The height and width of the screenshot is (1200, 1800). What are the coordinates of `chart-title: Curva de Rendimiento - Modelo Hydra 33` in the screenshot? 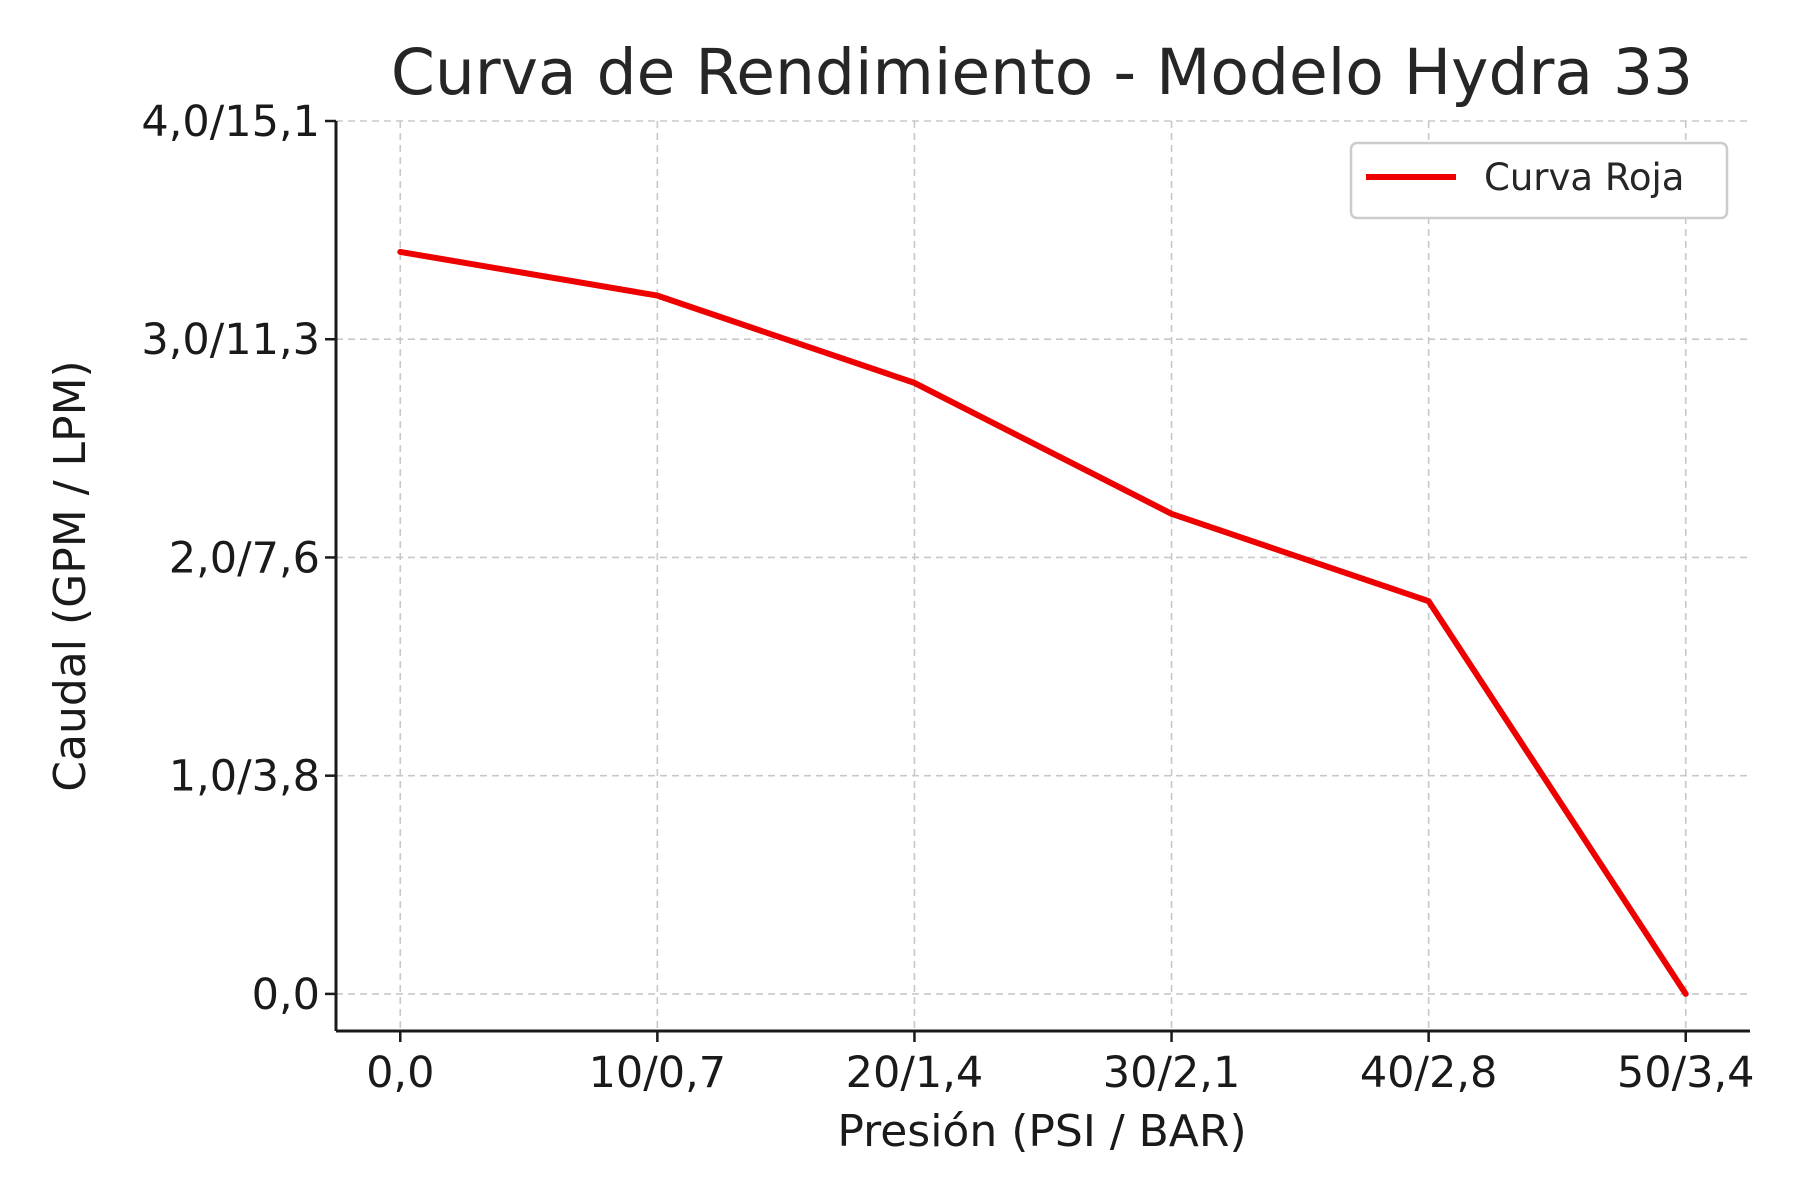 It's located at (1042, 72).